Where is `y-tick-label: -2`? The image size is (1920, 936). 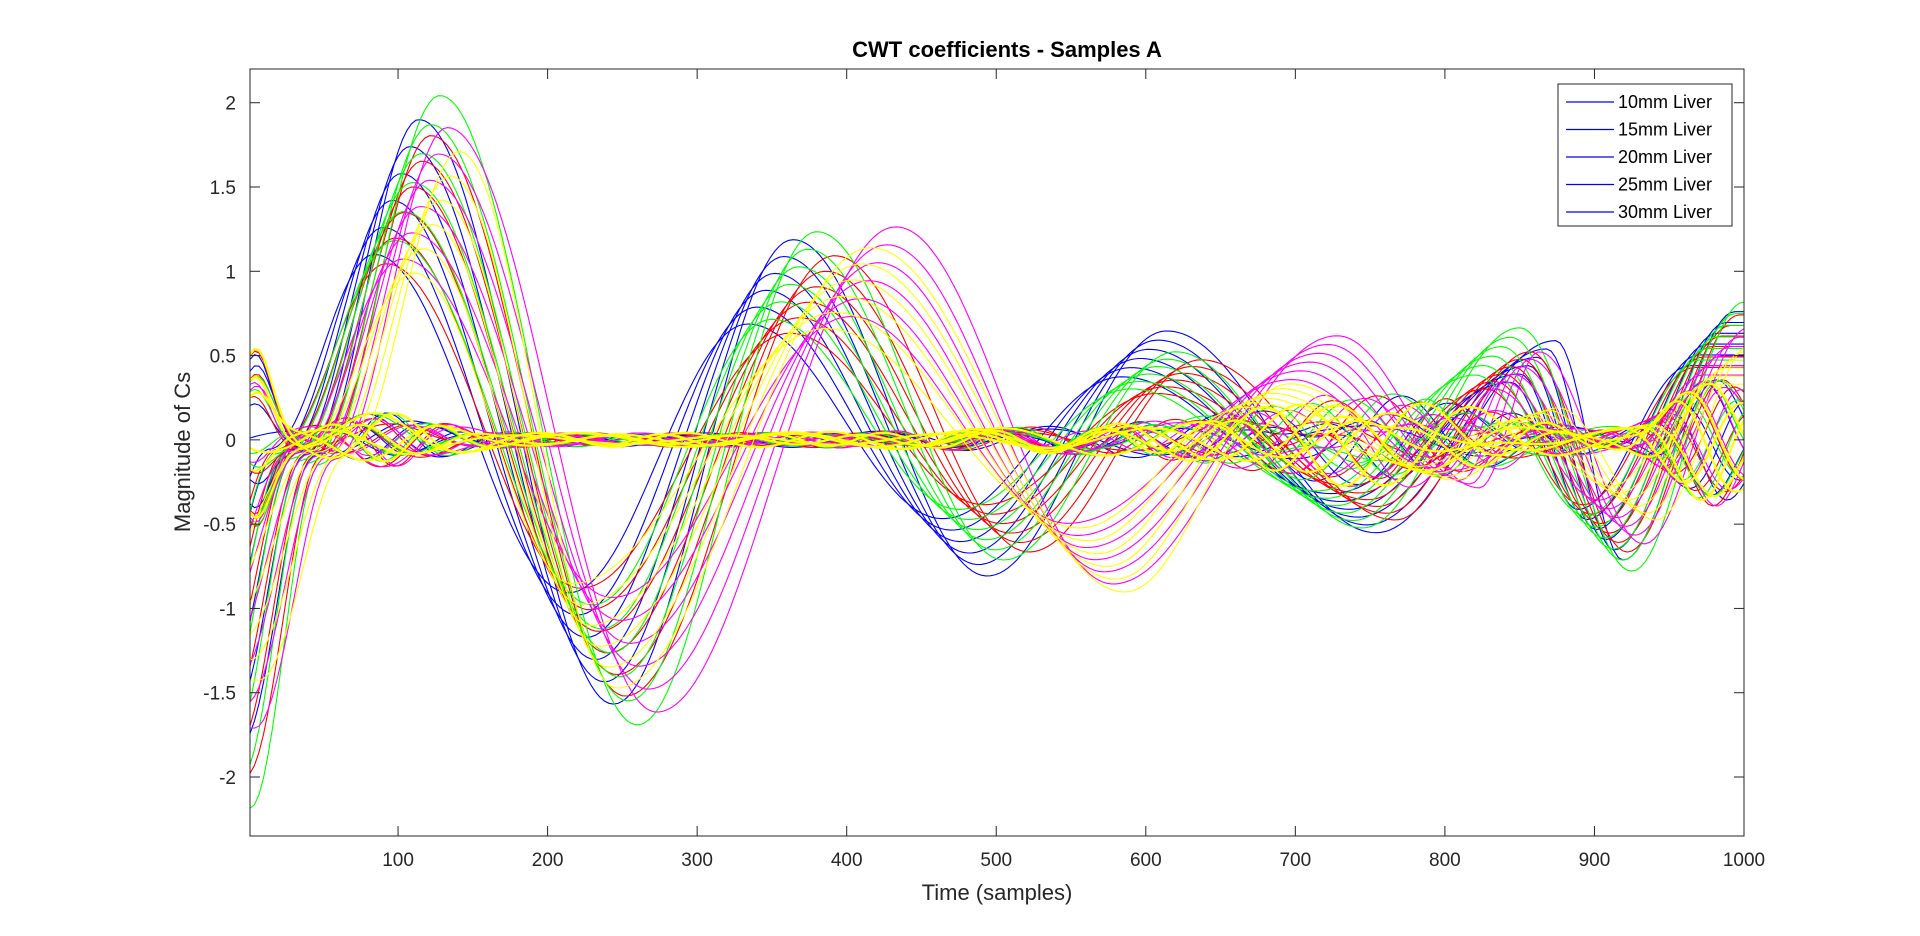 y-tick-label: -2 is located at coordinates (227, 778).